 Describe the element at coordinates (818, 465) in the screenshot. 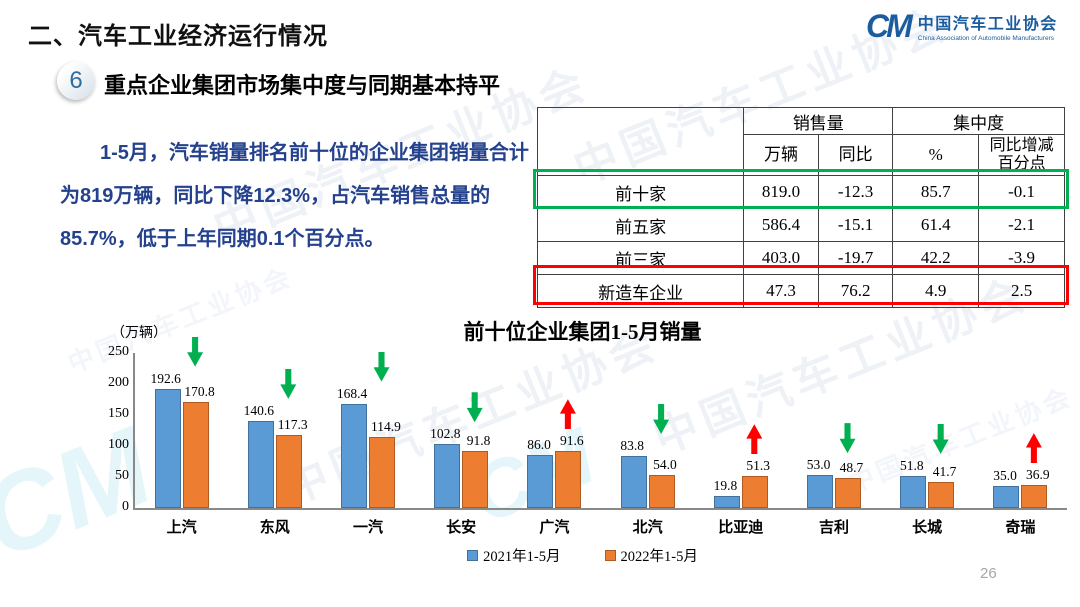

I see `bar-value-label-2021: 53.0` at that location.